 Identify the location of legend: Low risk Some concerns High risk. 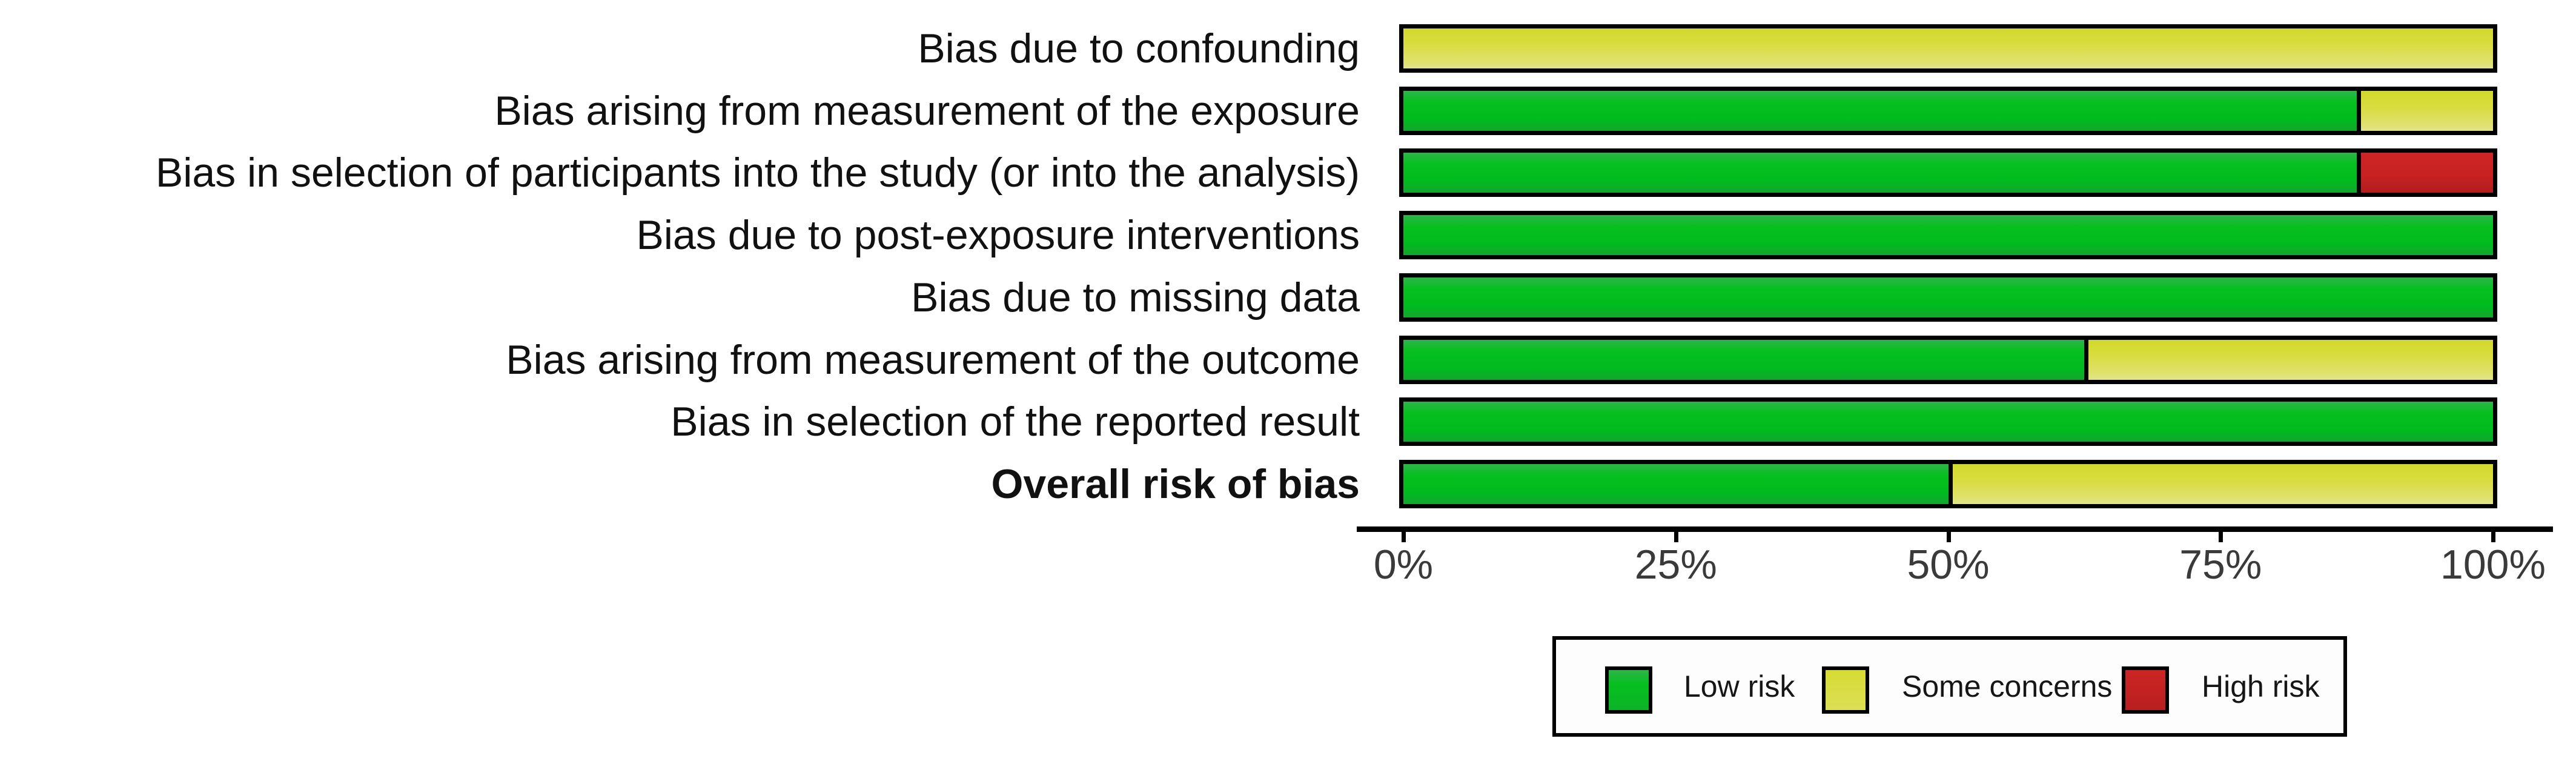
(1949, 686).